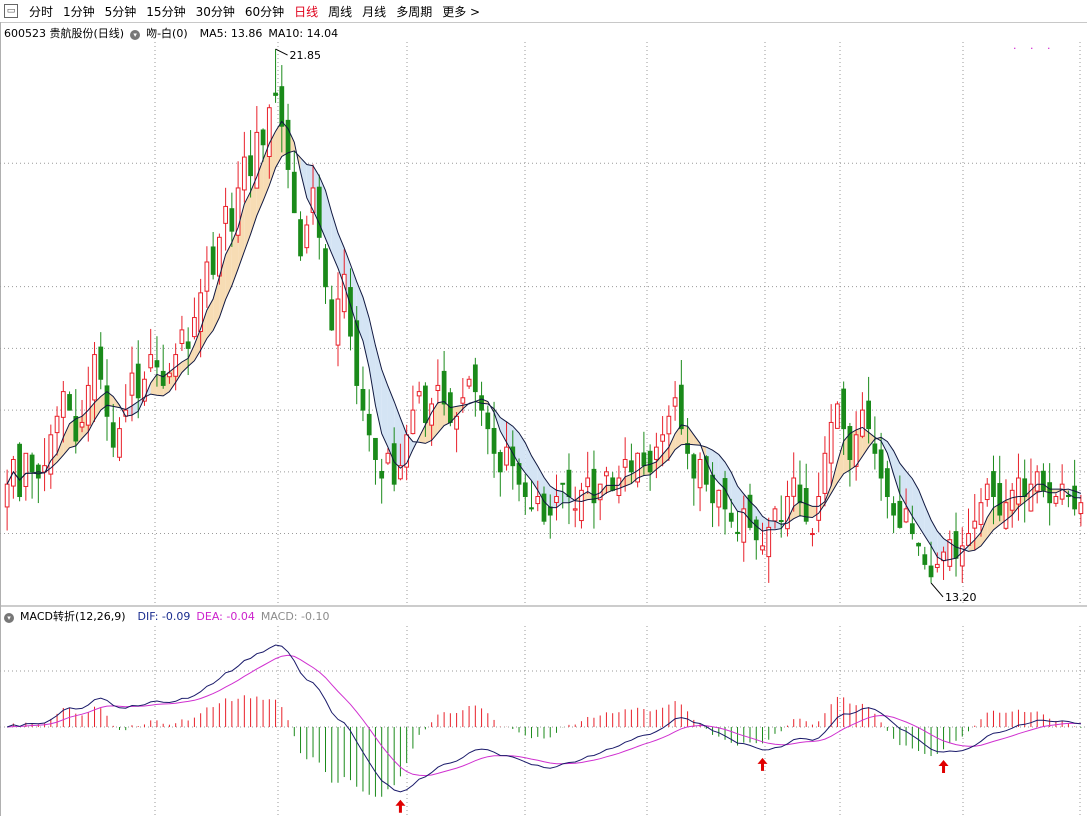 The height and width of the screenshot is (816, 1087). Describe the element at coordinates (461, 11) in the screenshot. I see `period-tab: 更多 >` at that location.